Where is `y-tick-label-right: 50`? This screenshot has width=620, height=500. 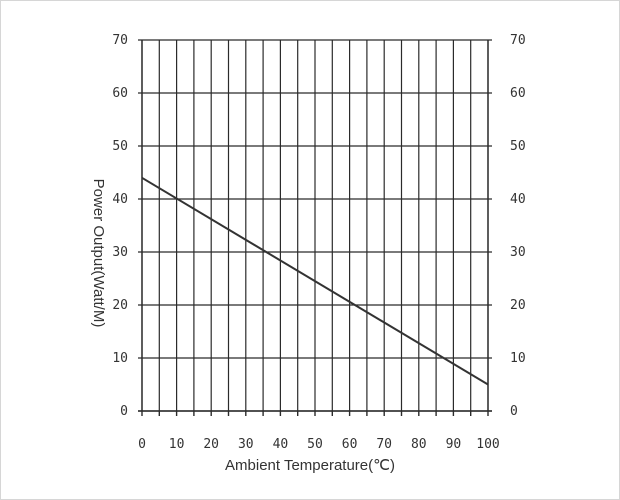 y-tick-label-right: 50 is located at coordinates (518, 146).